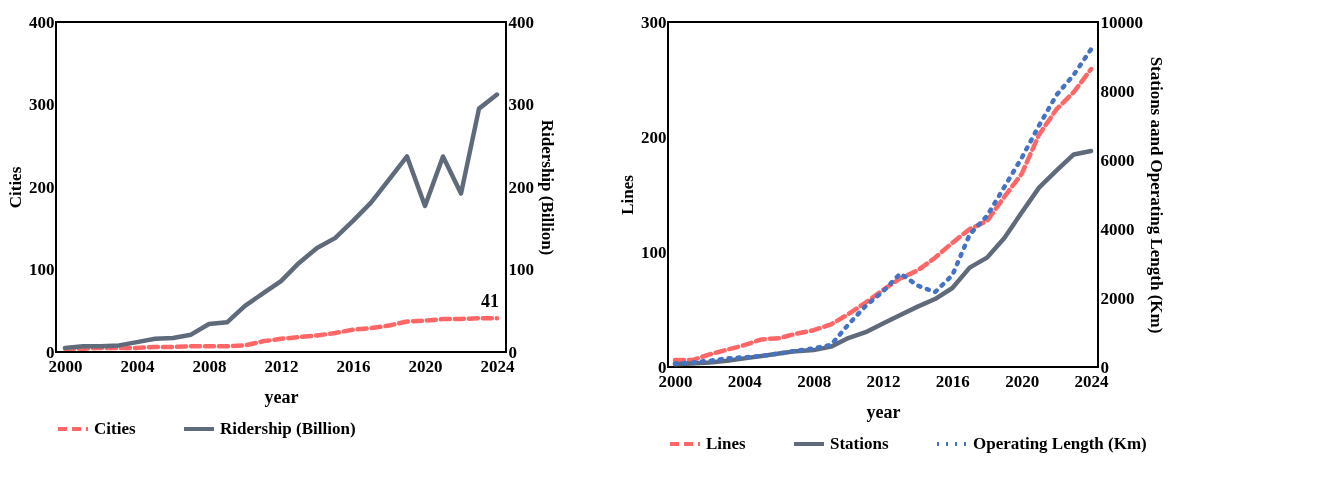  What do you see at coordinates (1117, 229) in the screenshot?
I see `y2-tick-label: 4000` at bounding box center [1117, 229].